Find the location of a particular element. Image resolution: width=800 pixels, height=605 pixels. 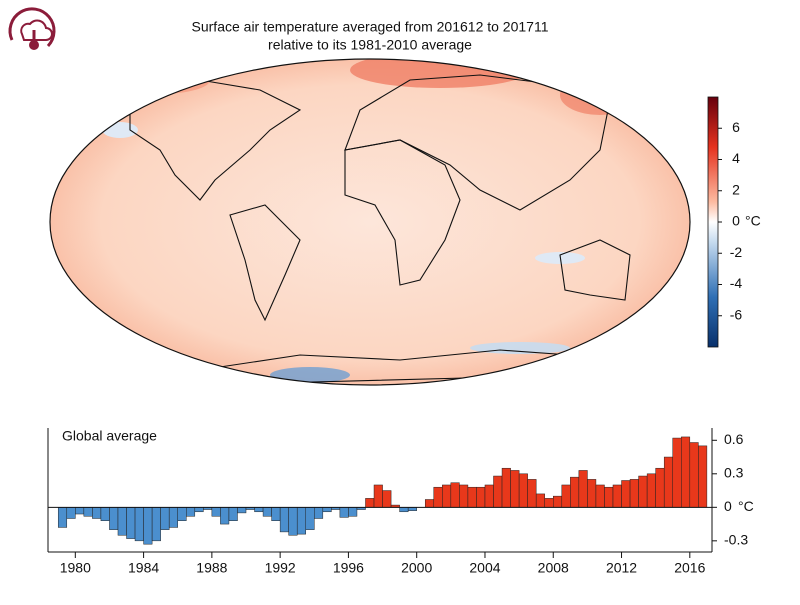

x-tick-label: 2012 is located at coordinates (621, 568).